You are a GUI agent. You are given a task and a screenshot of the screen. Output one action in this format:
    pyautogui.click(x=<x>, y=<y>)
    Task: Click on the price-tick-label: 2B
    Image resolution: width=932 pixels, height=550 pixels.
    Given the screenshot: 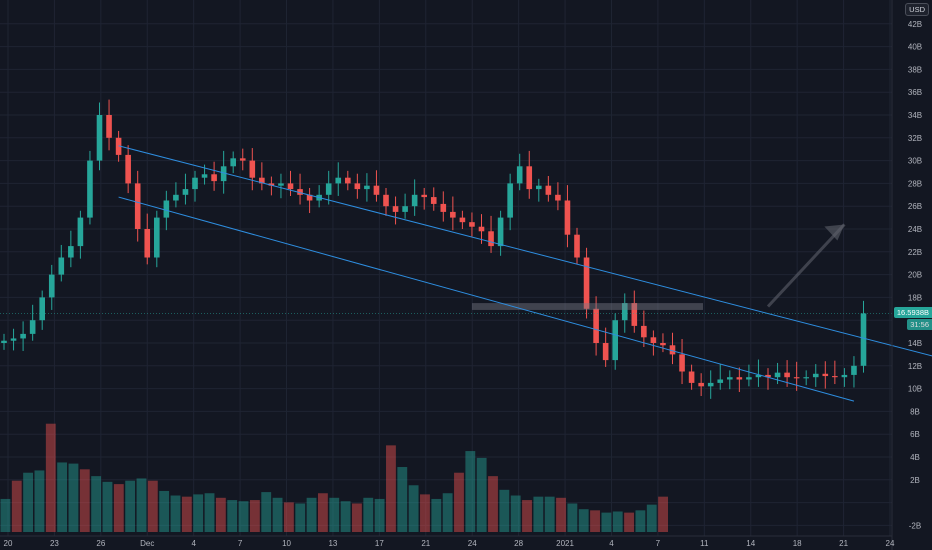 What is the action you would take?
    pyautogui.click(x=915, y=480)
    